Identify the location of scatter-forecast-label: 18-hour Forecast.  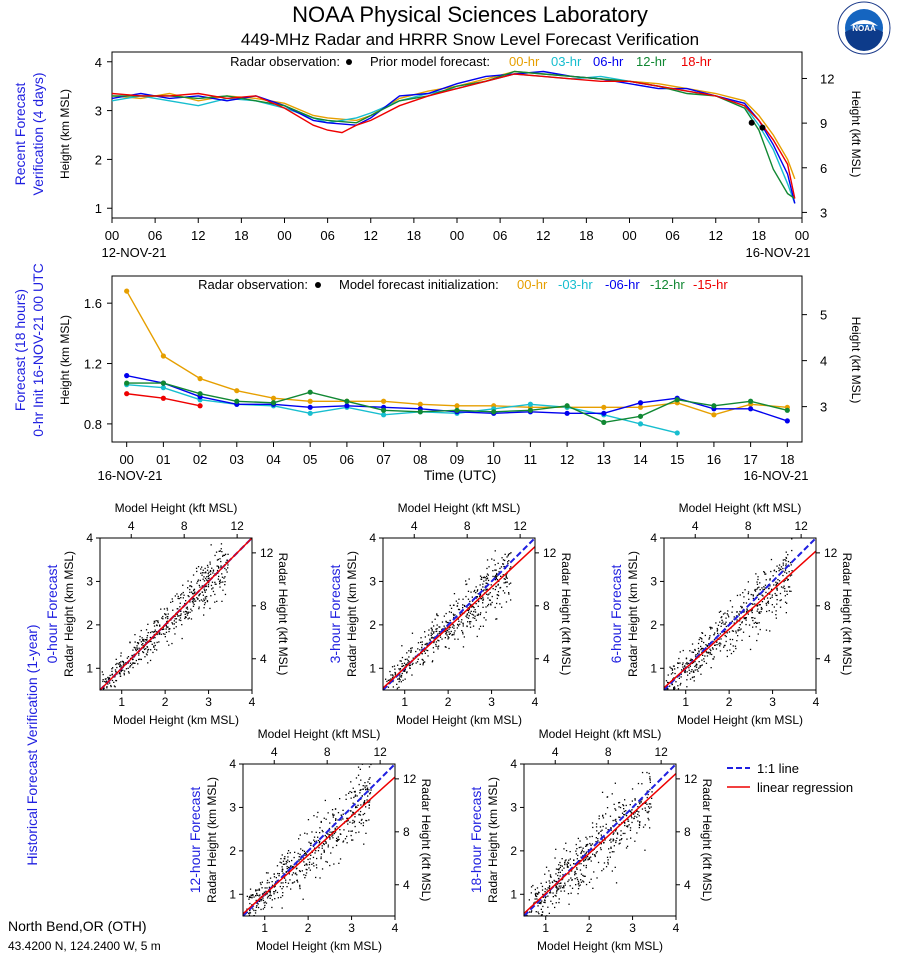
(476, 840).